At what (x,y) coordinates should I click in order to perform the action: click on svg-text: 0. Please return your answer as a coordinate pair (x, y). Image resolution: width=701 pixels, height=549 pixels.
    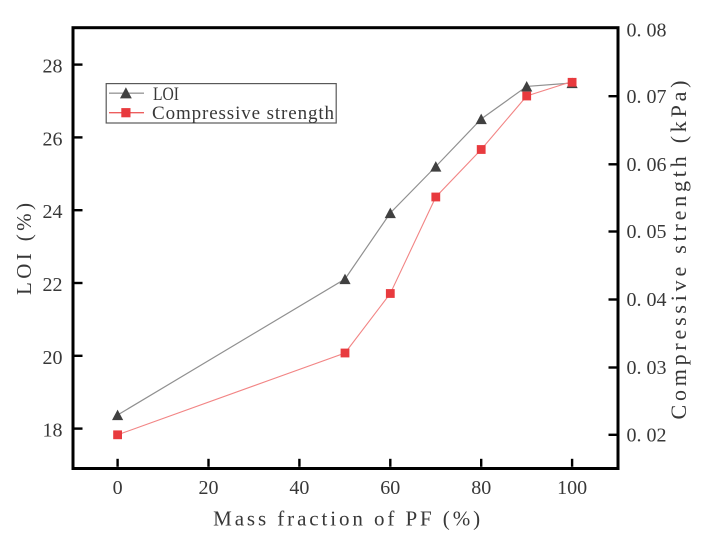
    Looking at the image, I should click on (118, 488).